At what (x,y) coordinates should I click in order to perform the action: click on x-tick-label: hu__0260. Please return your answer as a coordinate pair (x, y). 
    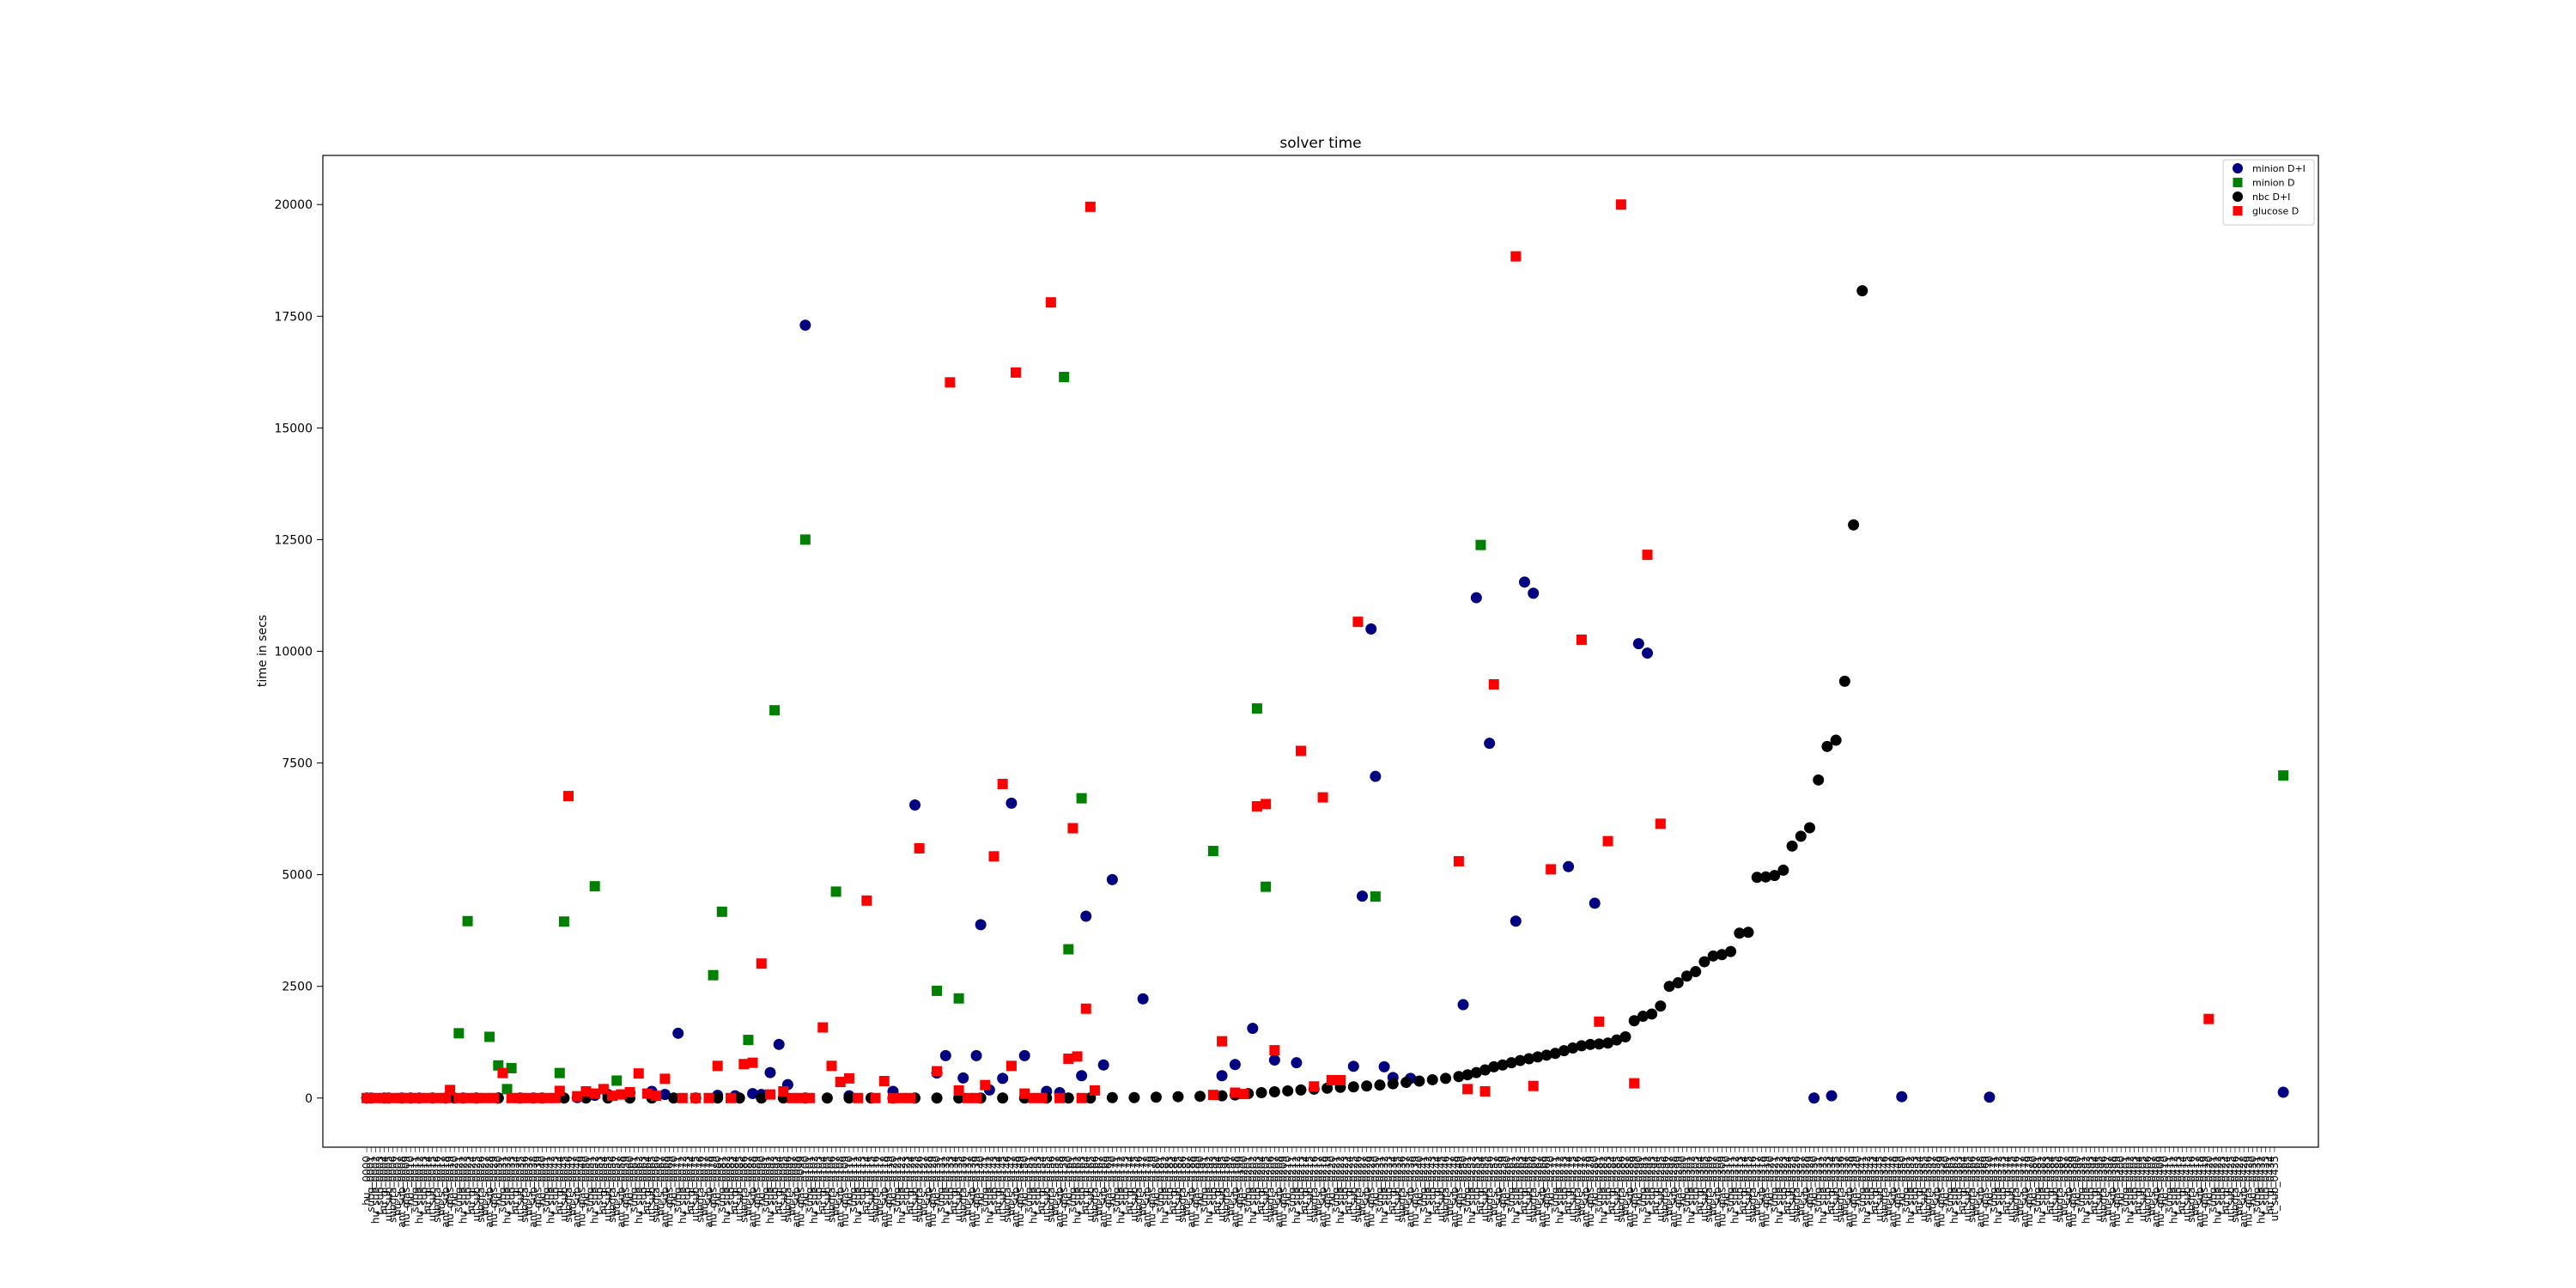
    Looking at the image, I should click on (1507, 1181).